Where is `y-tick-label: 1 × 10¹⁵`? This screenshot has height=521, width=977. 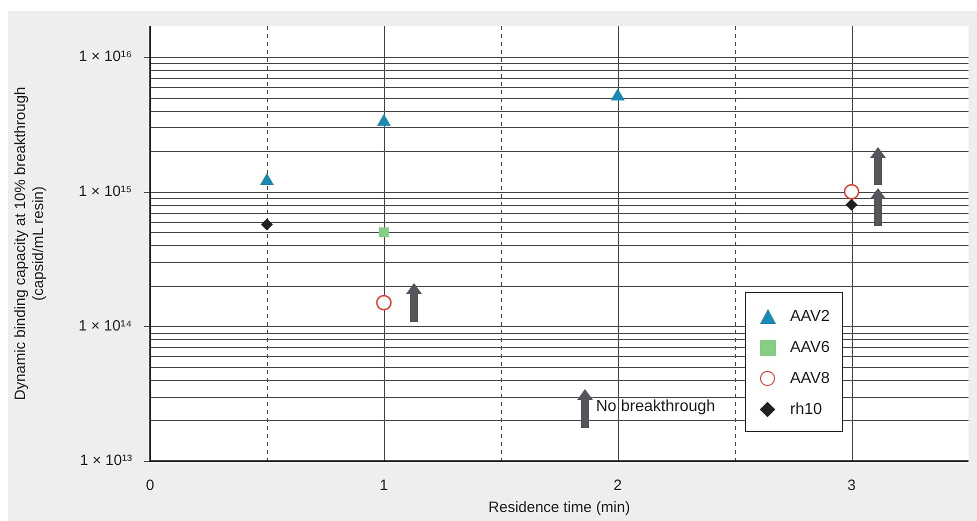
y-tick-label: 1 × 10¹⁵ is located at coordinates (105, 191).